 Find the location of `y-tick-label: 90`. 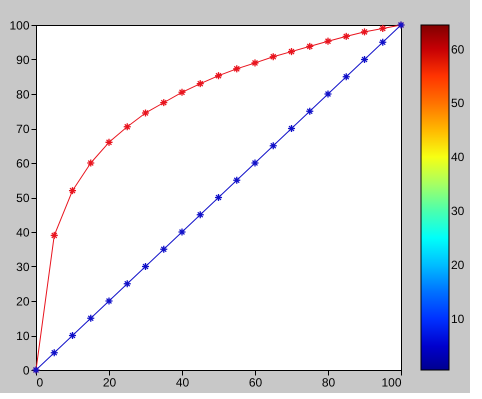

y-tick-label: 90 is located at coordinates (23, 60).